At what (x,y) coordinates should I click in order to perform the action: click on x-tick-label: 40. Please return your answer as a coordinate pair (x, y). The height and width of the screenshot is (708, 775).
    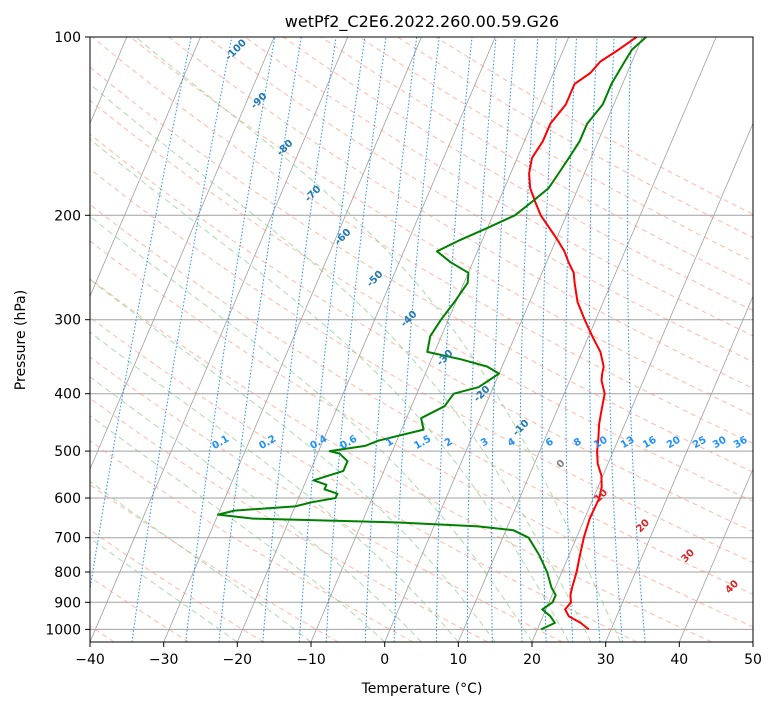
    Looking at the image, I should click on (679, 660).